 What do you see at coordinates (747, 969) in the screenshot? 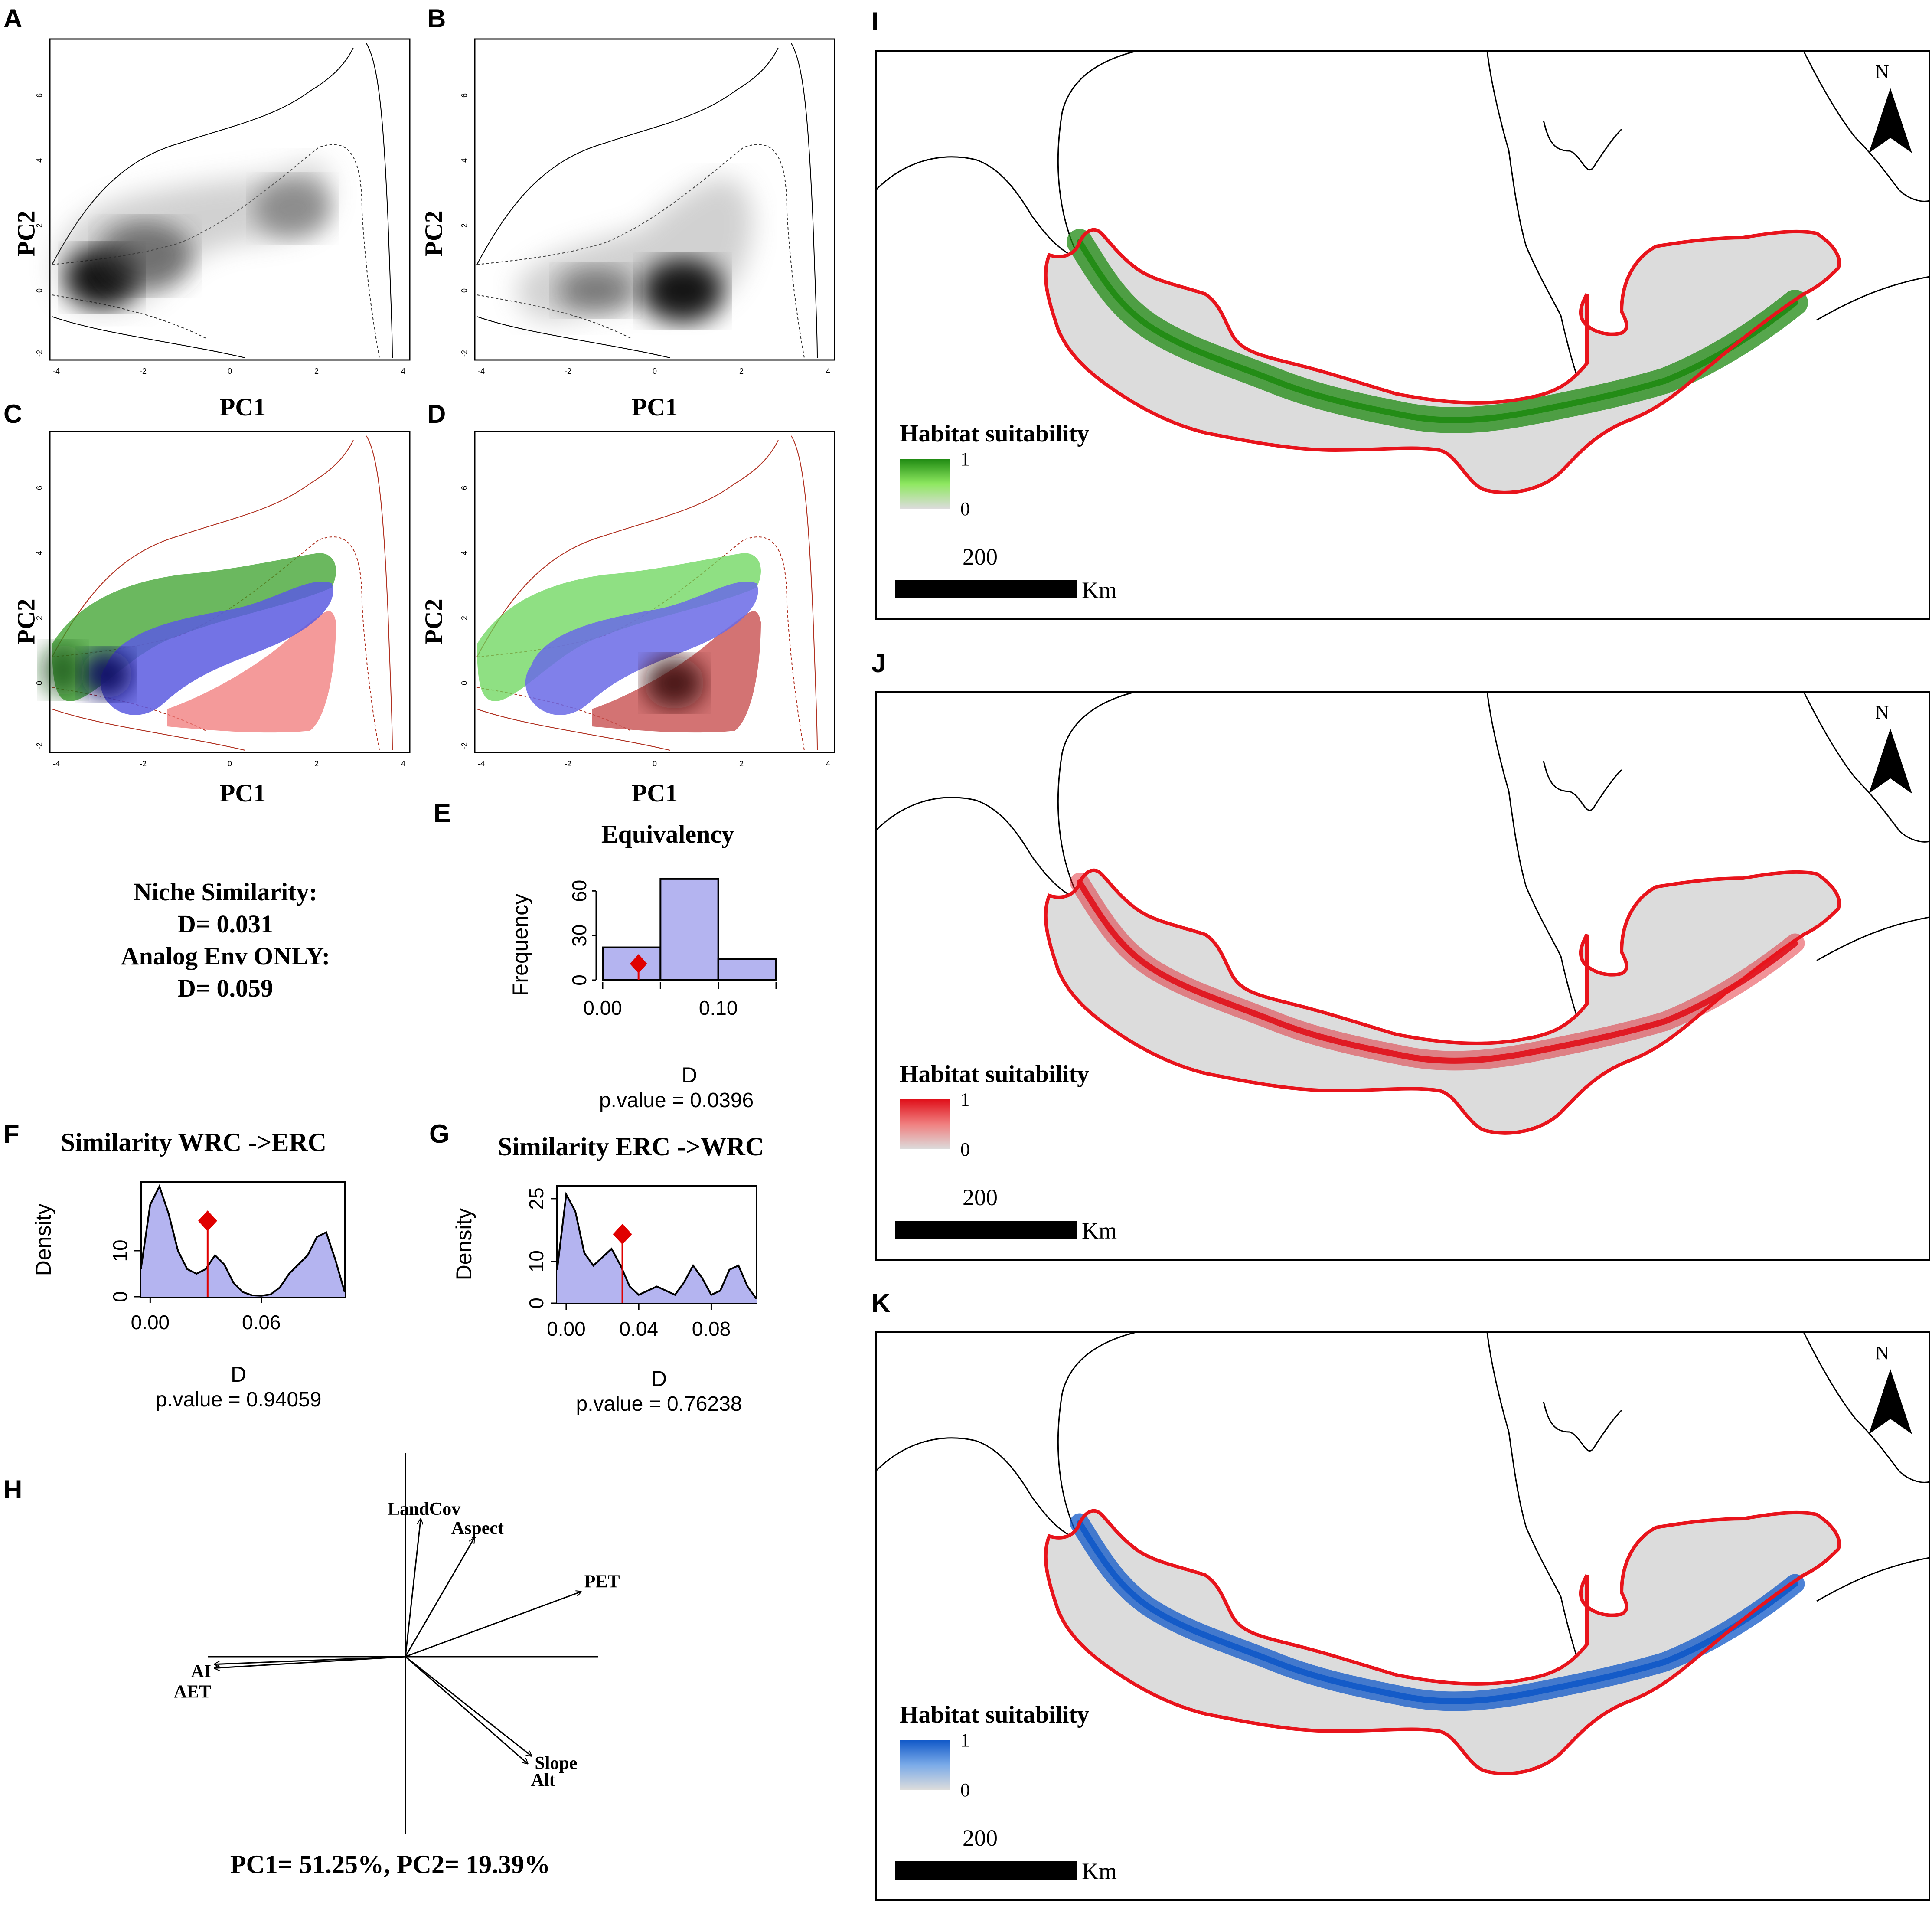
I see `histogram-bar` at bounding box center [747, 969].